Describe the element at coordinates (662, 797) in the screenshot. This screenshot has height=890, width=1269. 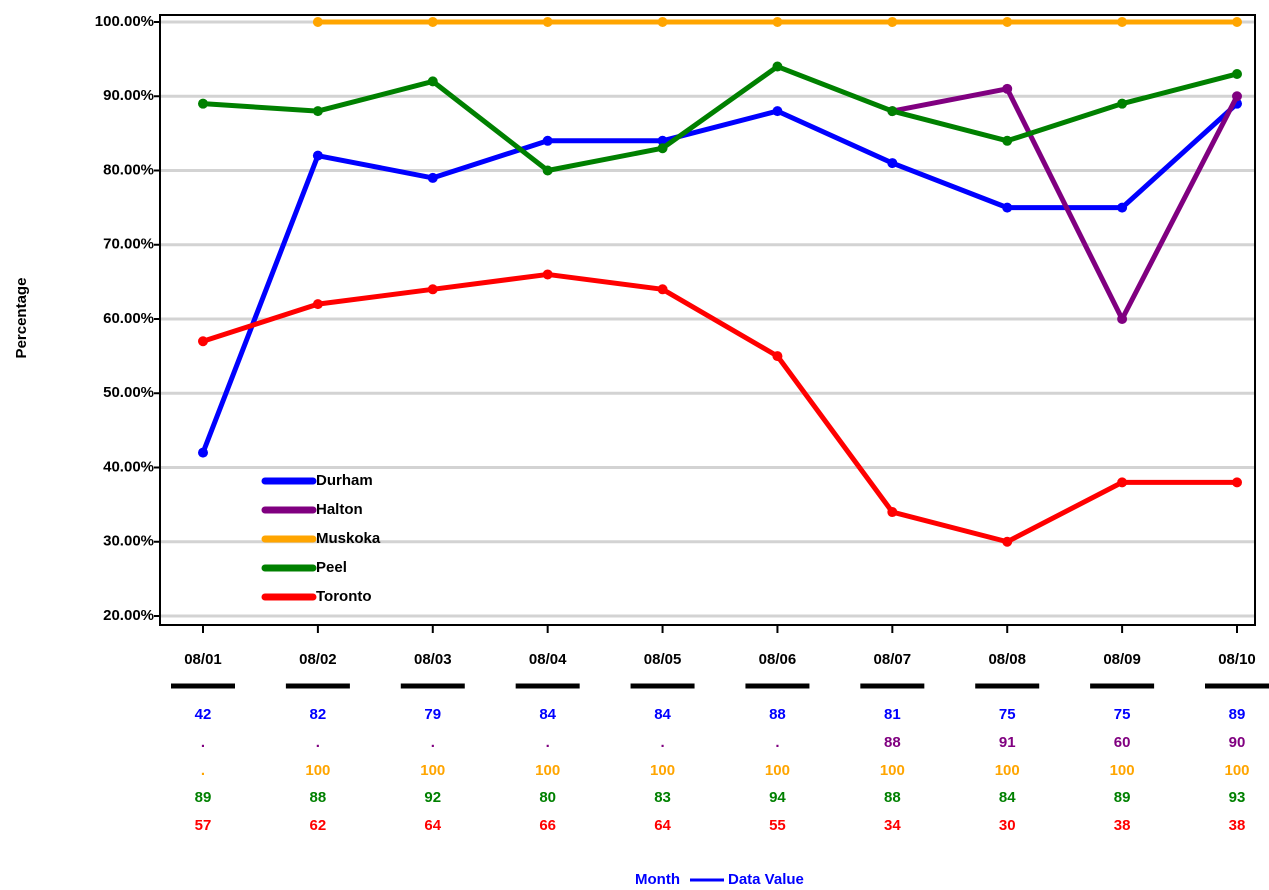
I see `data-label: 83` at that location.